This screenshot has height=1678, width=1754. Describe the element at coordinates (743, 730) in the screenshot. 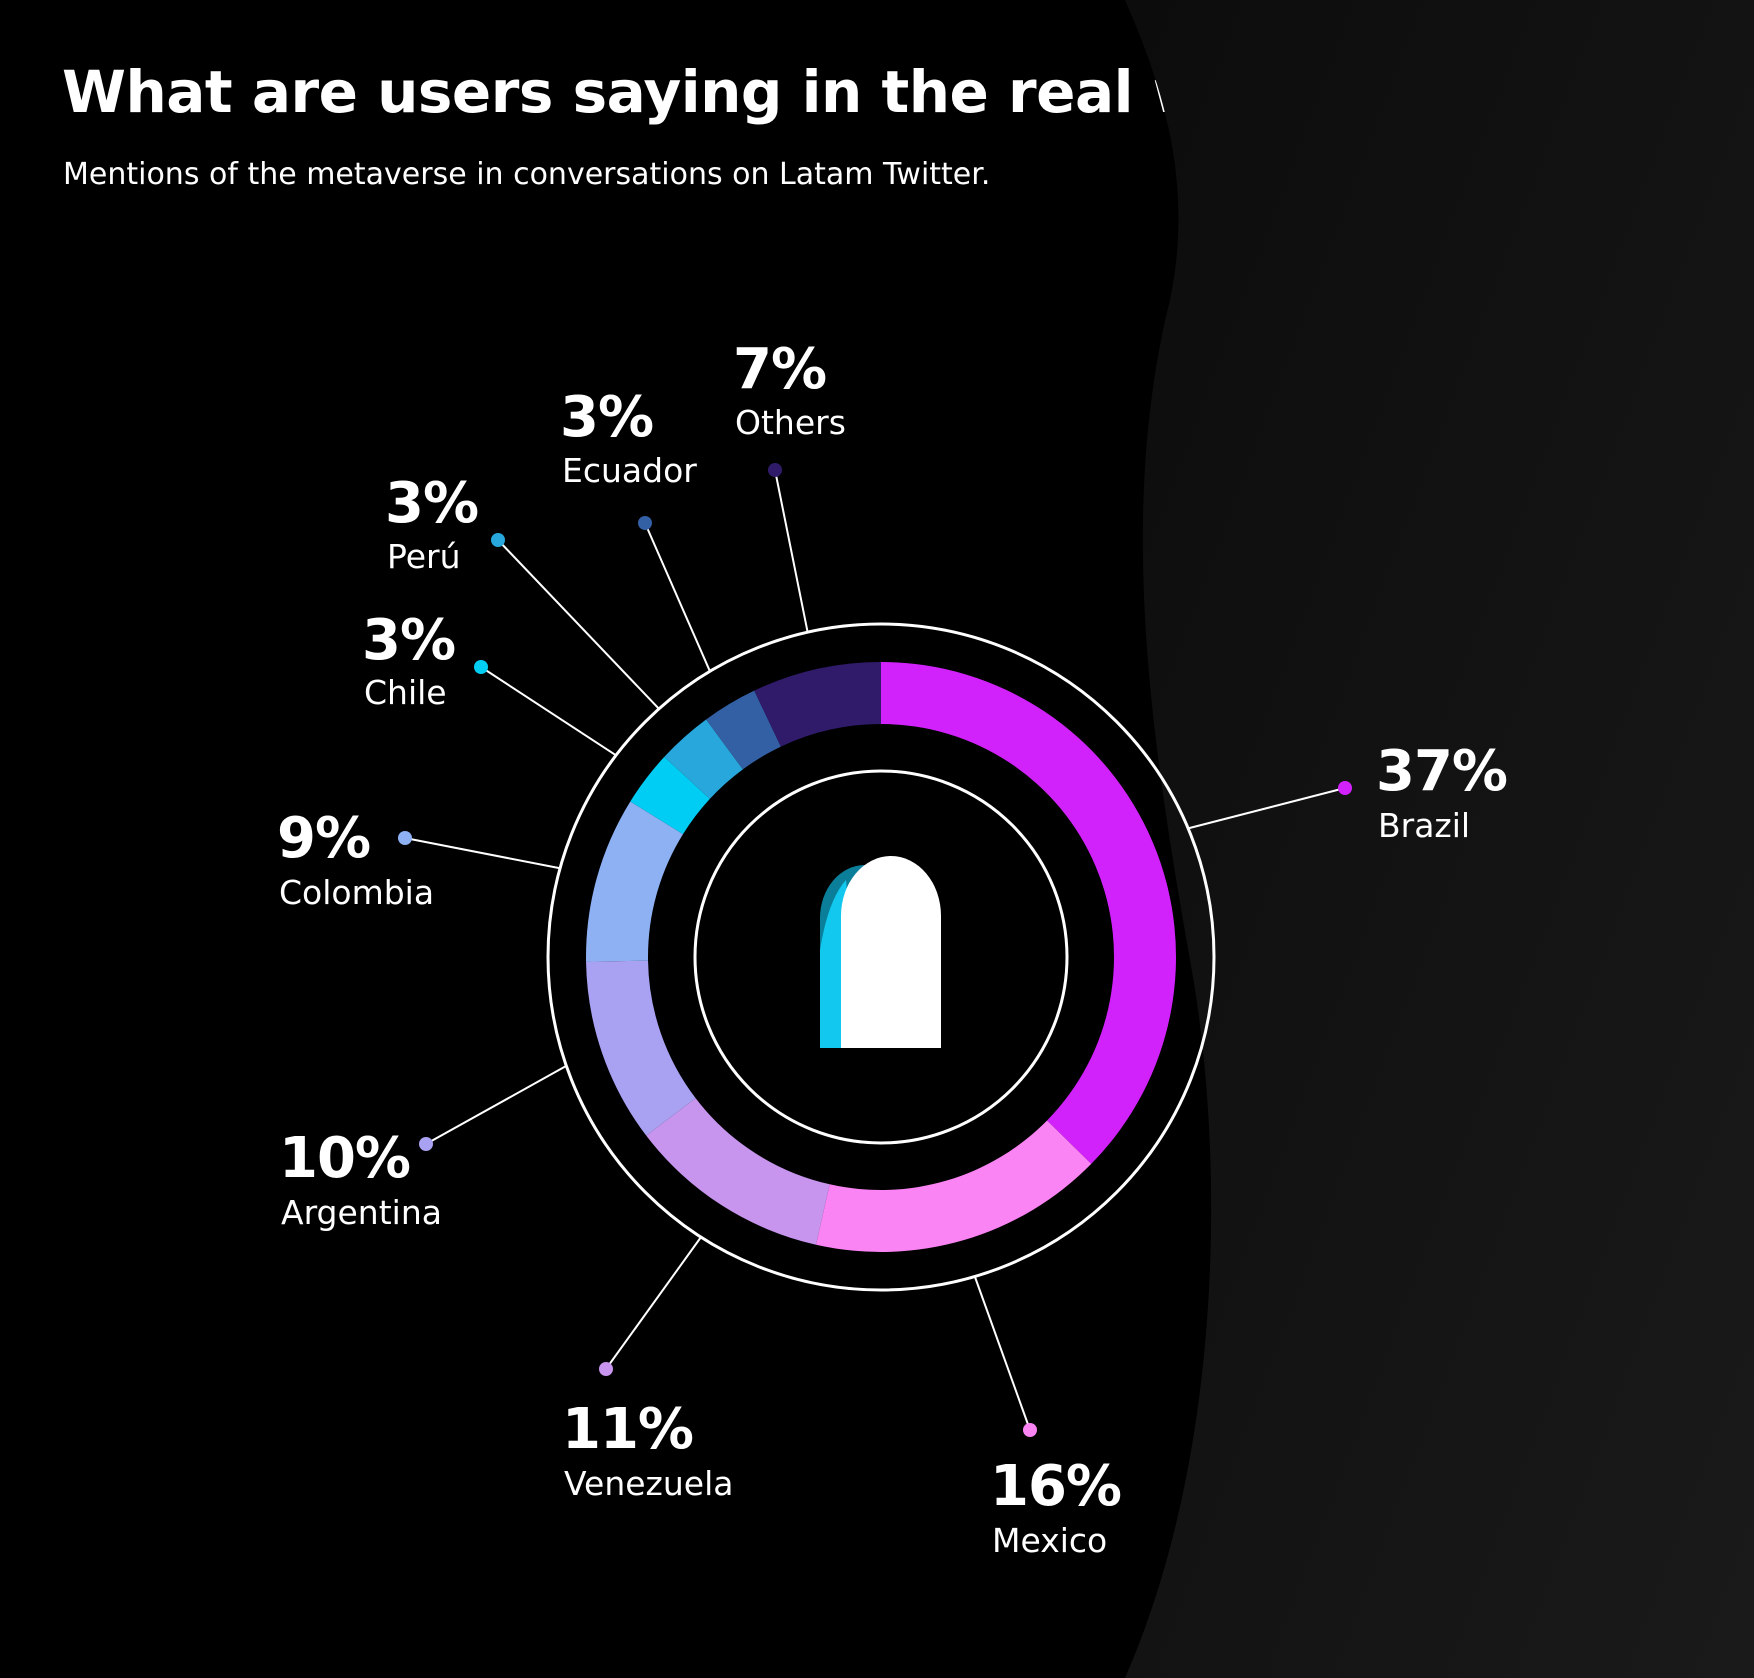

I see `slice-ecuador` at that location.